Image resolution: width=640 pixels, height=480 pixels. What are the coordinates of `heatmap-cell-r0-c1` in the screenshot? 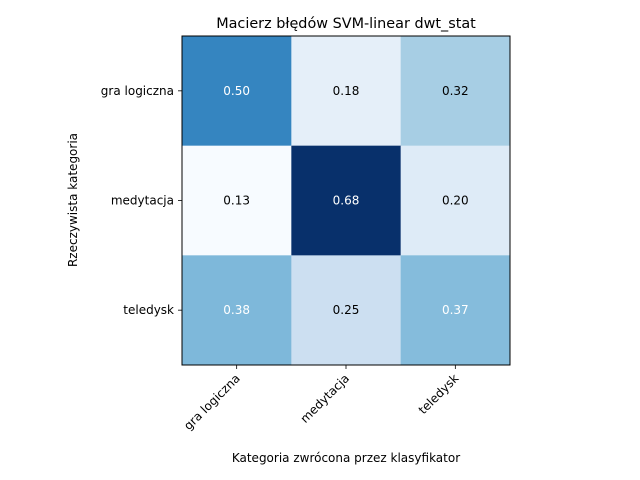 It's located at (346, 91).